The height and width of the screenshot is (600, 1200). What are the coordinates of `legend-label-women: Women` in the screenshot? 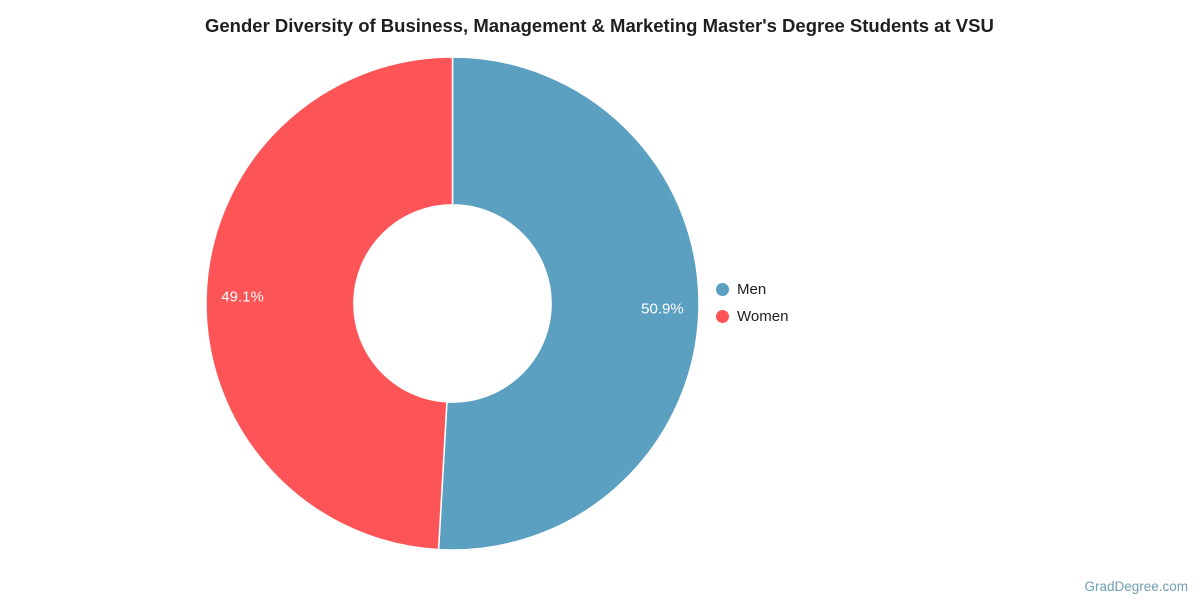 It's located at (763, 316).